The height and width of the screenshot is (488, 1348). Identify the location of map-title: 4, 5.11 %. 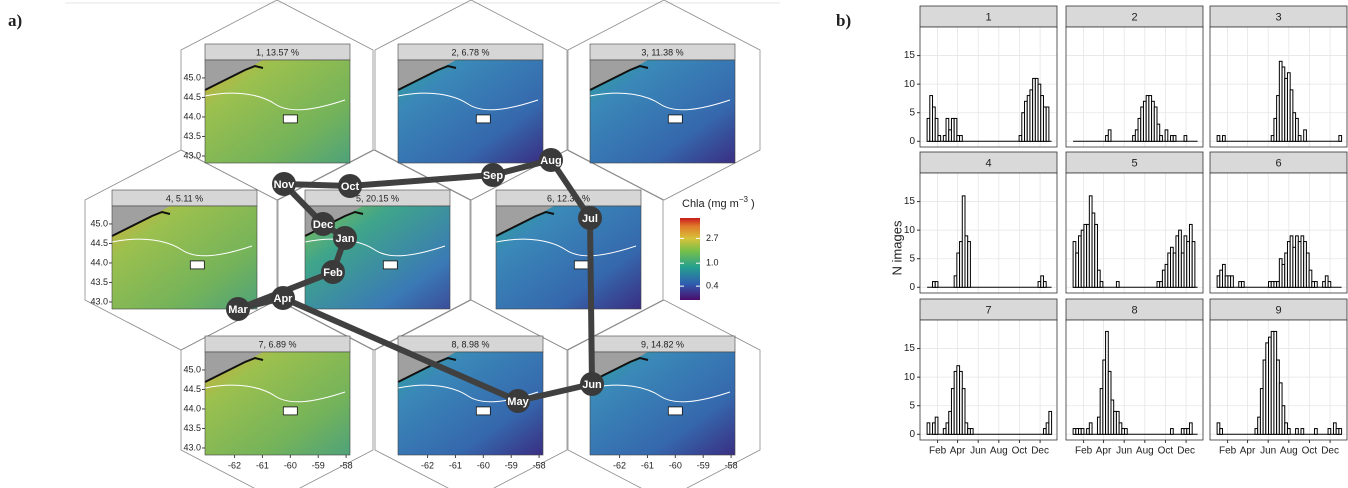
(184, 198).